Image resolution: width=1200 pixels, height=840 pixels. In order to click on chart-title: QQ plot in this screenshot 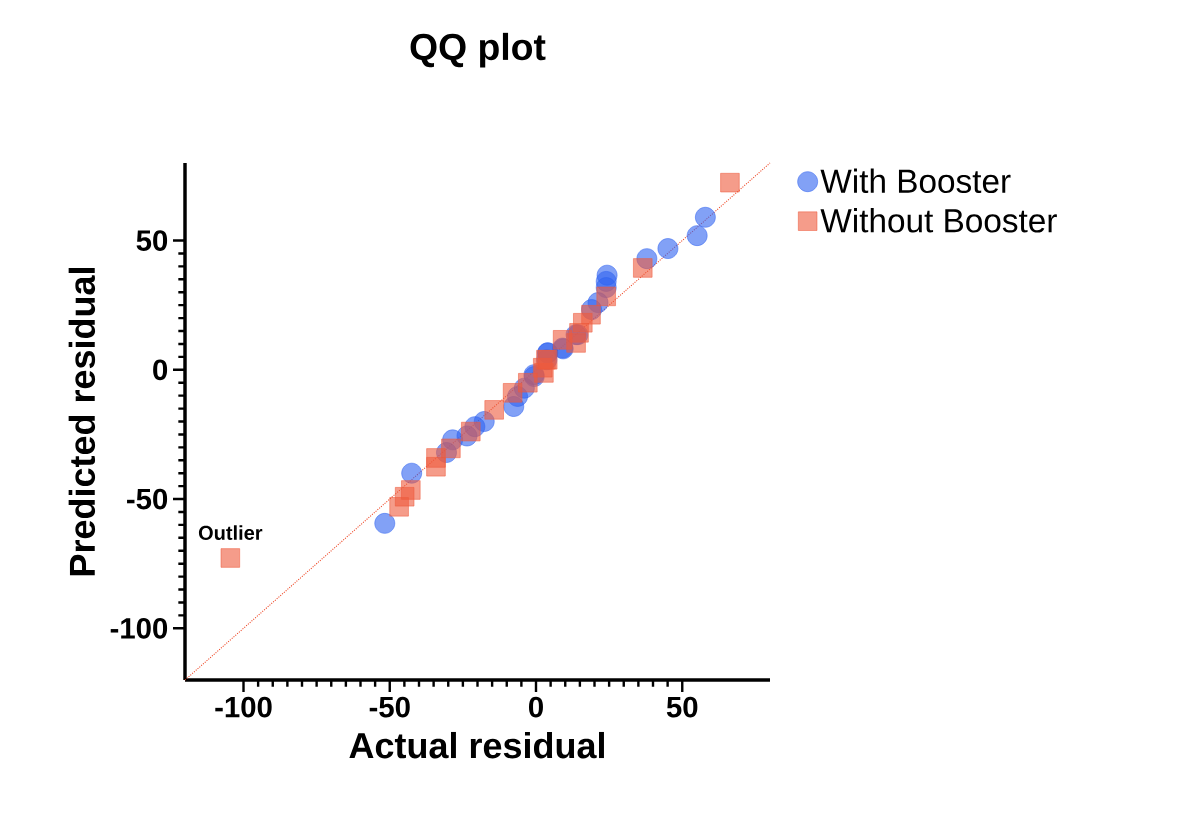, I will do `click(478, 50)`.